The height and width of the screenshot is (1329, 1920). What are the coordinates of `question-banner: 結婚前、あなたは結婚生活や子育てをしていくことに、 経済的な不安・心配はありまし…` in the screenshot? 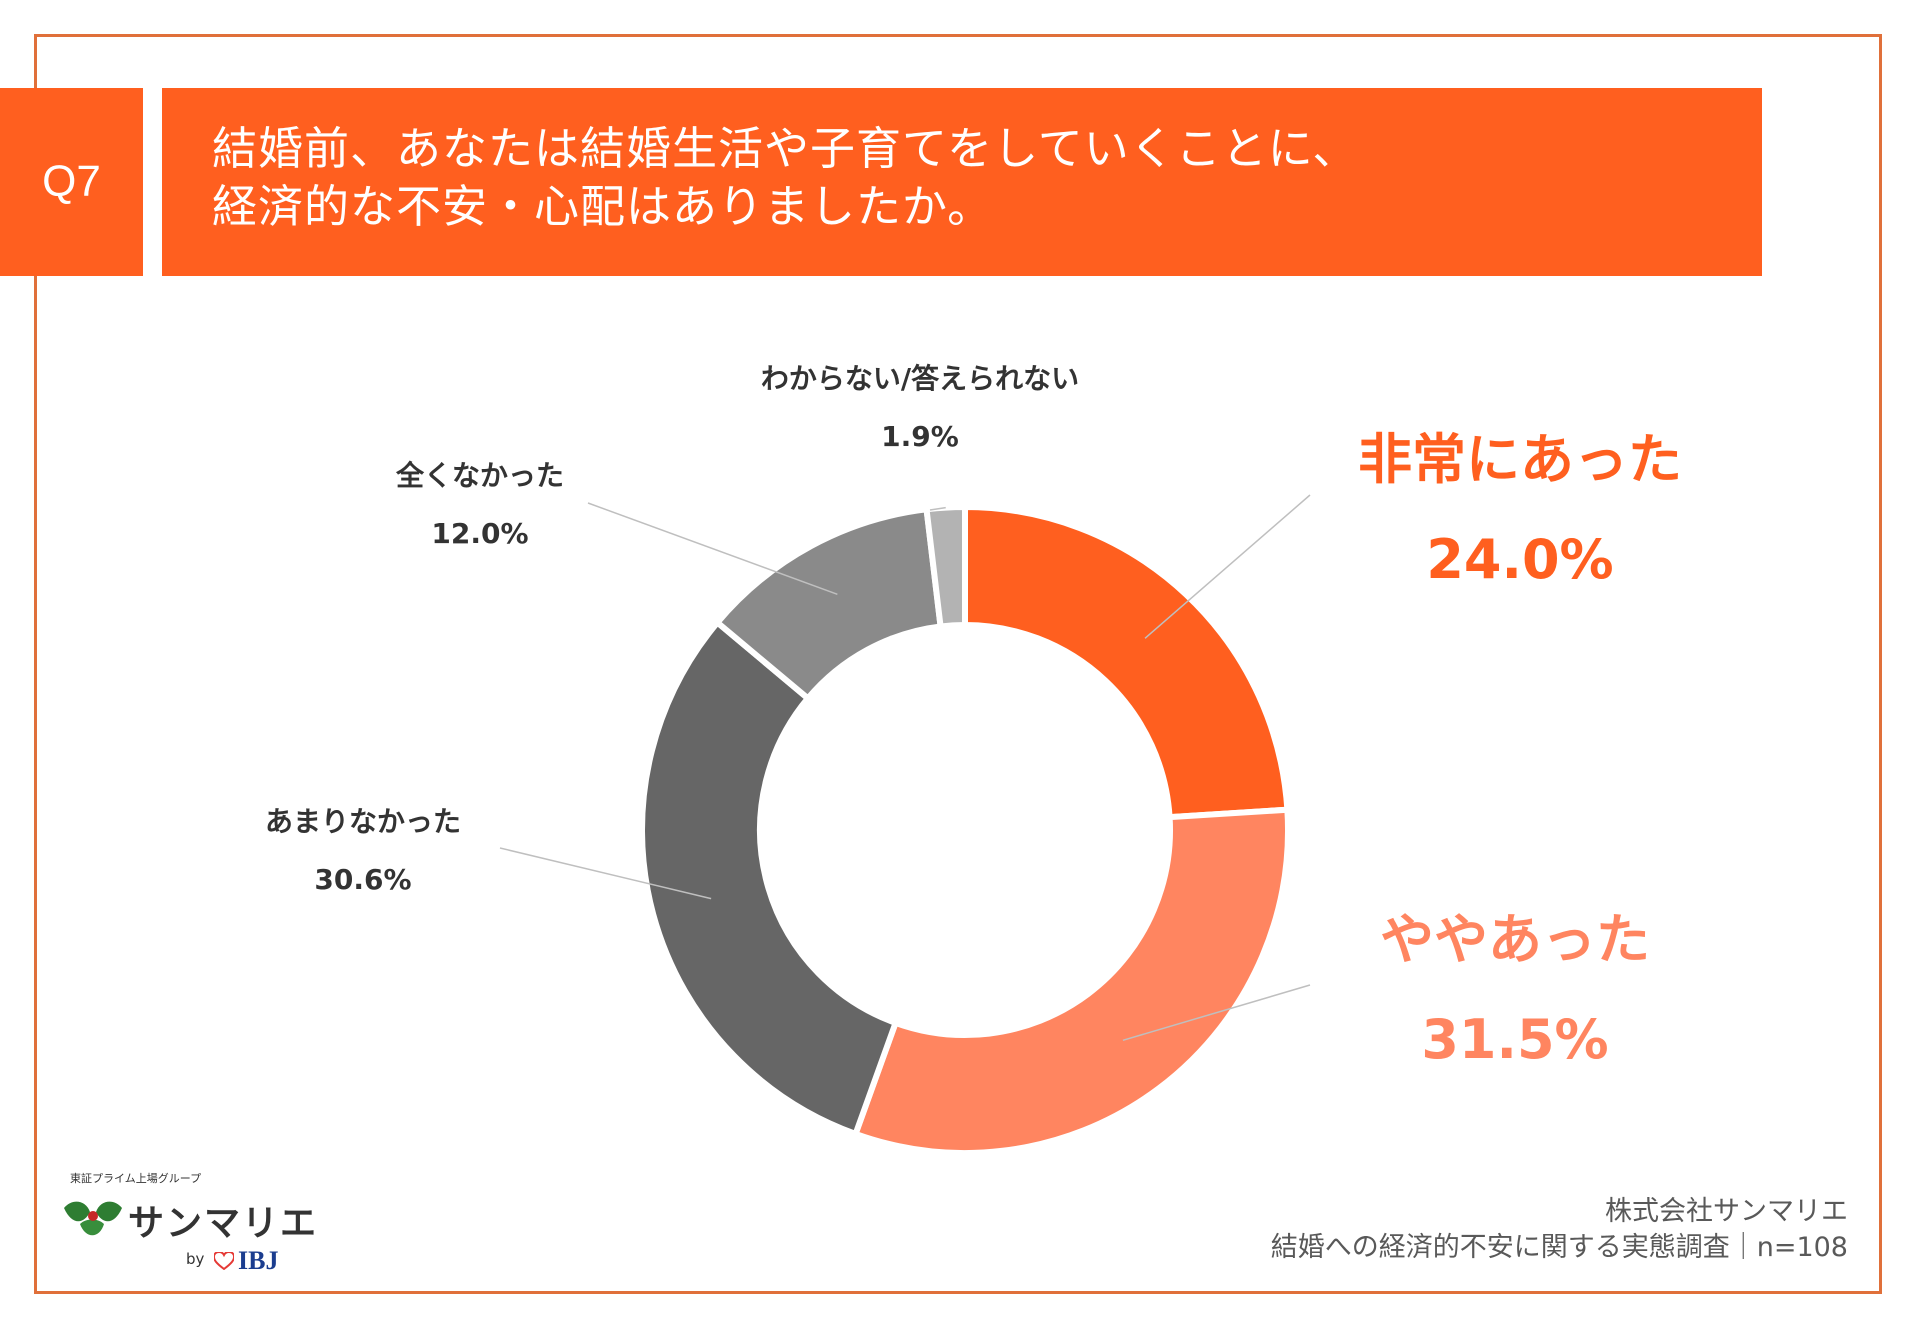 It's located at (962, 182).